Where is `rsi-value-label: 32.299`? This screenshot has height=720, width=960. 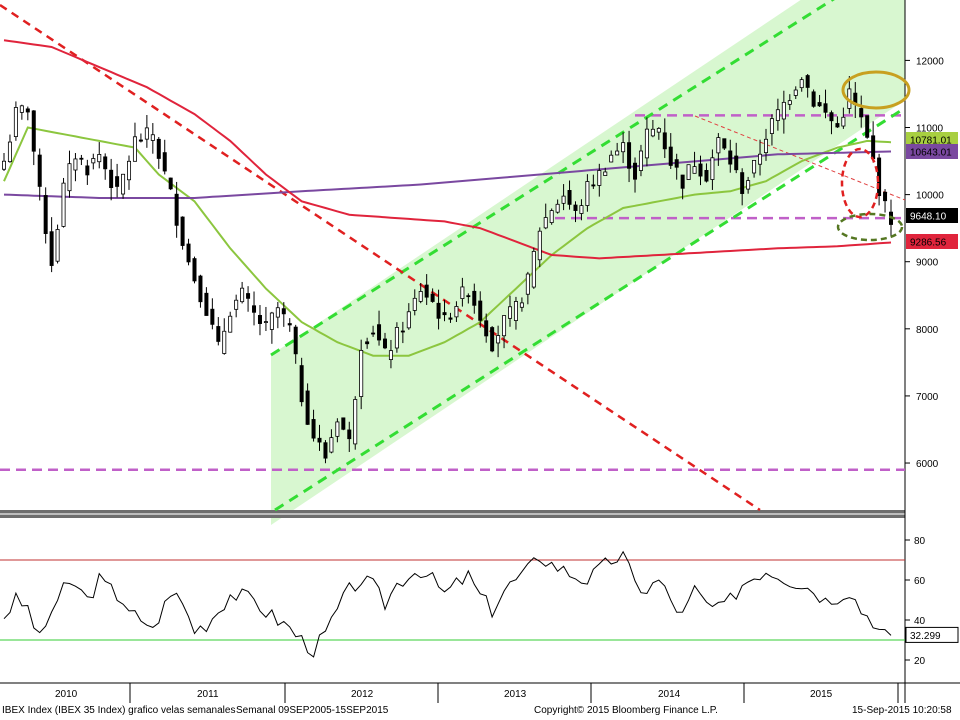 rsi-value-label: 32.299 is located at coordinates (925, 636).